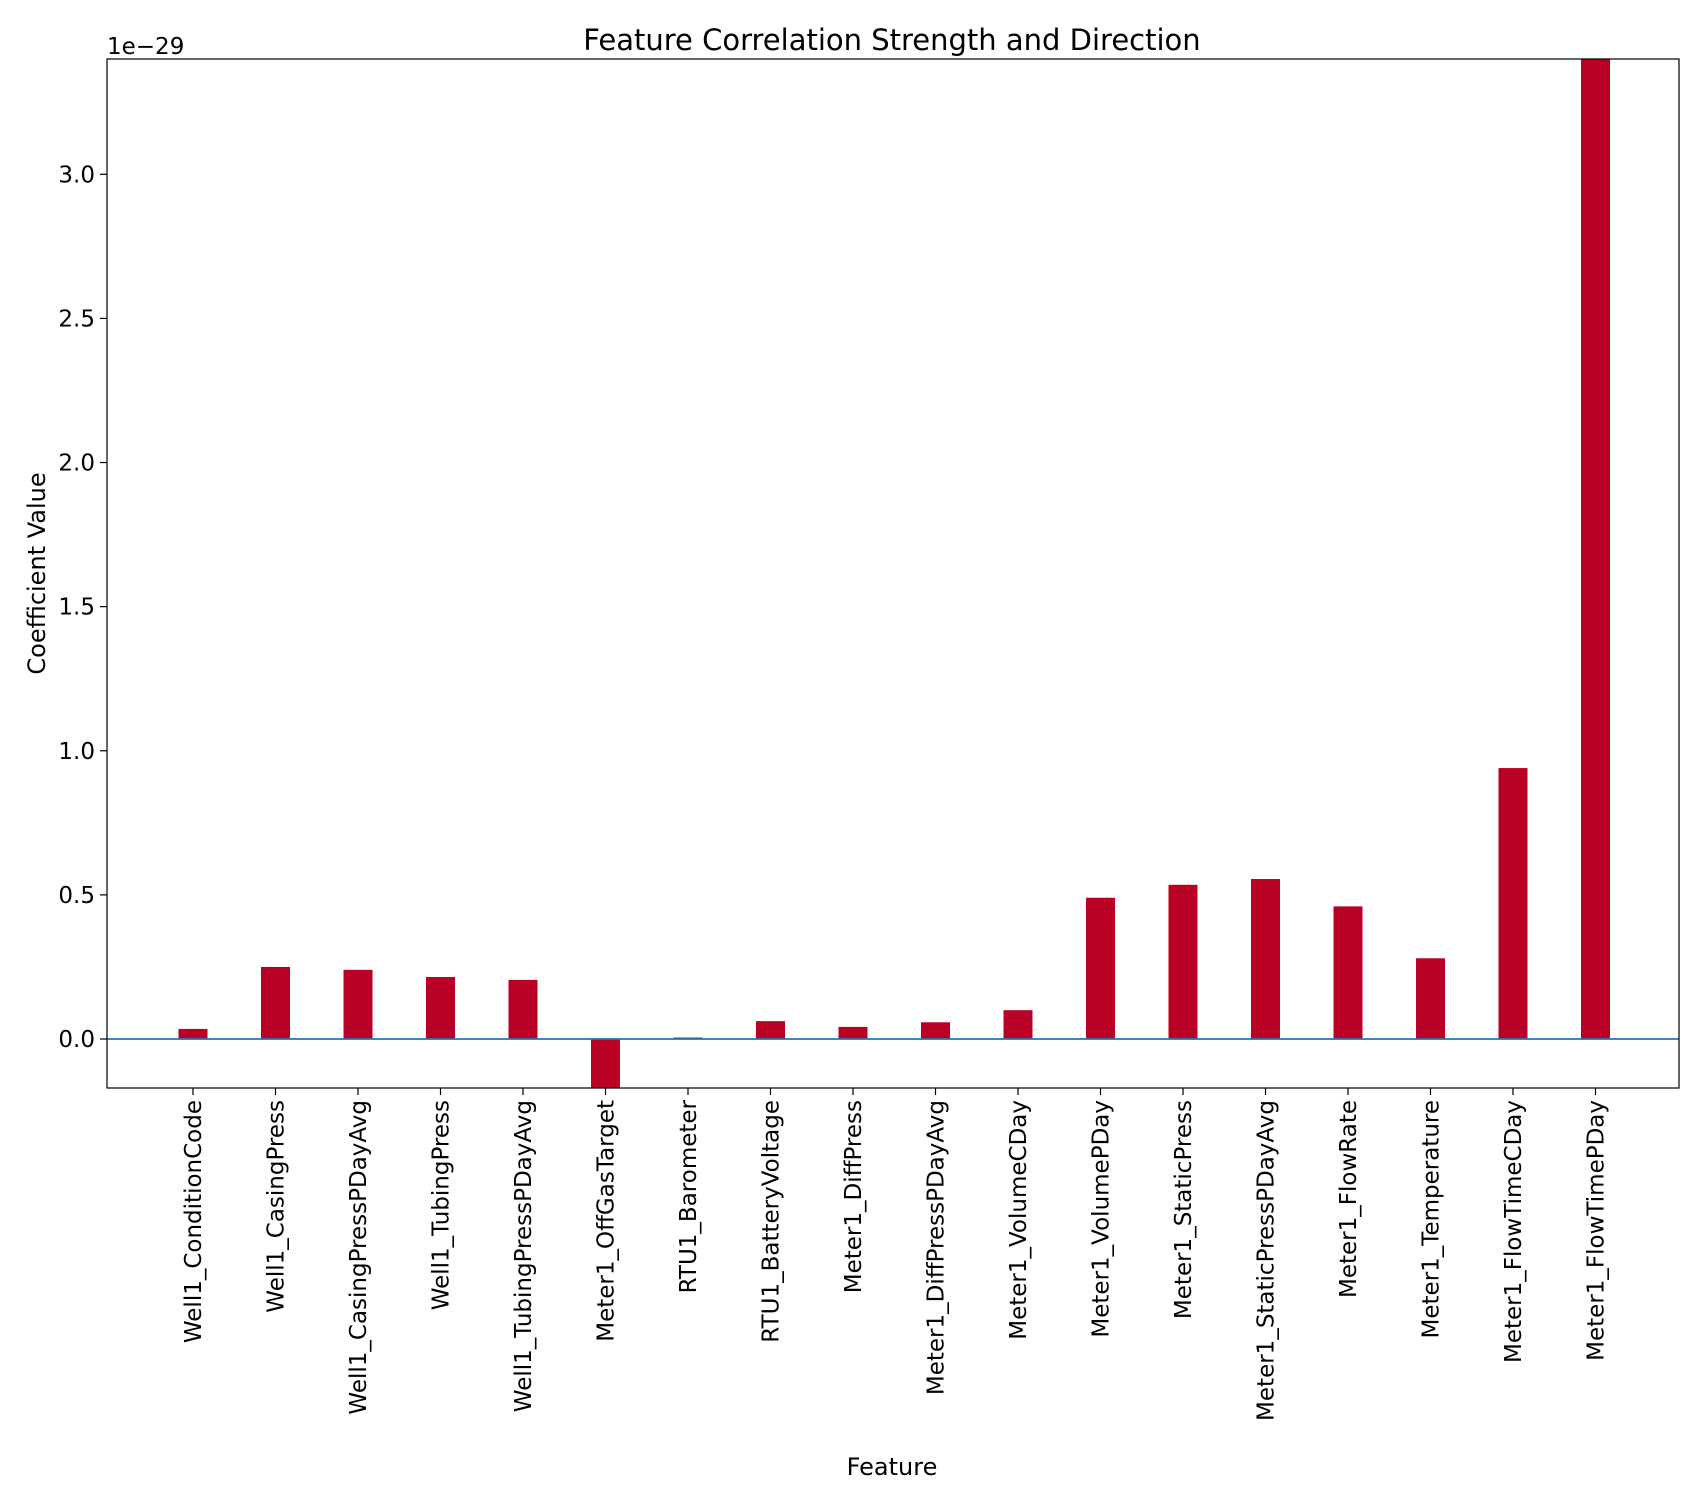 The image size is (1700, 1500). What do you see at coordinates (440, 1008) in the screenshot?
I see `bar-Well1_TubingPress` at bounding box center [440, 1008].